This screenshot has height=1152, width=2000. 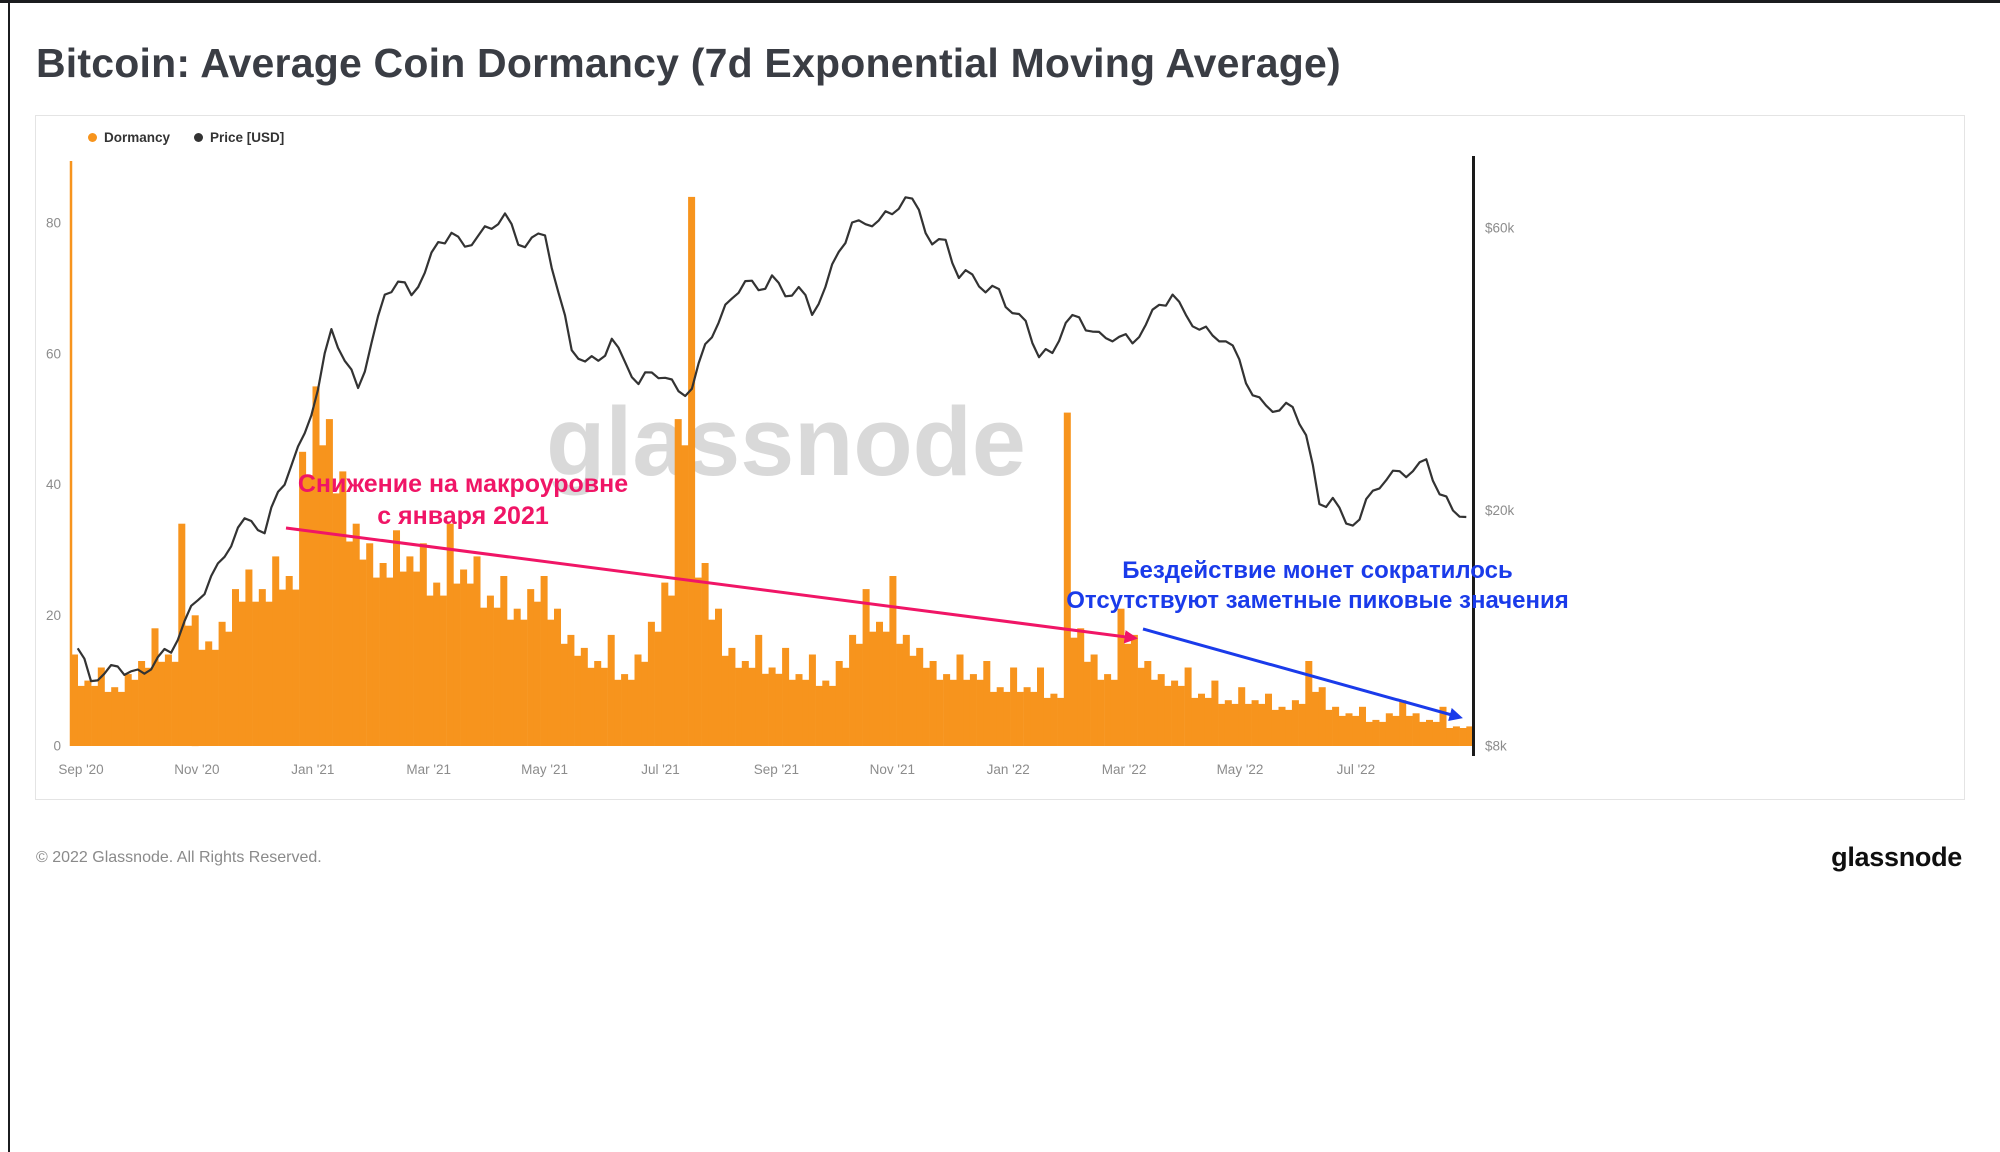 I want to click on x-tick: Jan '21, so click(x=312, y=769).